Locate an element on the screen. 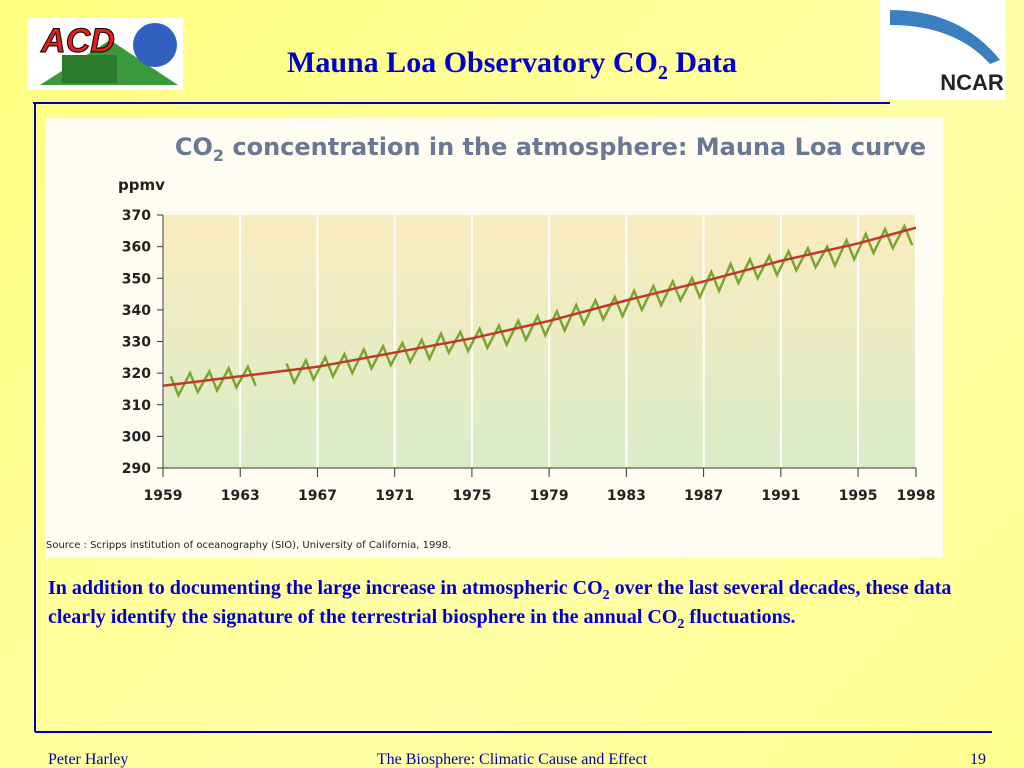 The image size is (1024, 768). title-text: Mauna Loa Observatory CO is located at coordinates (472, 62).